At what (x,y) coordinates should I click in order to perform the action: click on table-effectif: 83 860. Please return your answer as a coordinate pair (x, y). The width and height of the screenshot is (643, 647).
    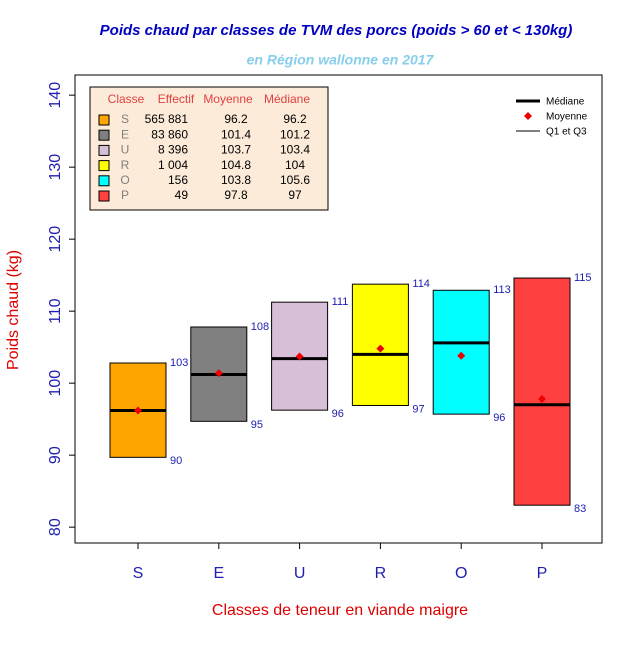
    Looking at the image, I should click on (169, 134).